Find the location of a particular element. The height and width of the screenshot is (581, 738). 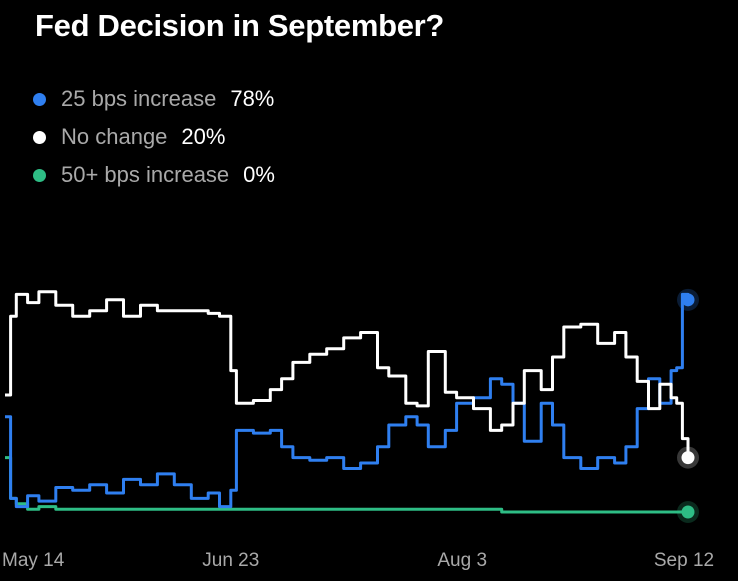

series-line is located at coordinates (346, 485).